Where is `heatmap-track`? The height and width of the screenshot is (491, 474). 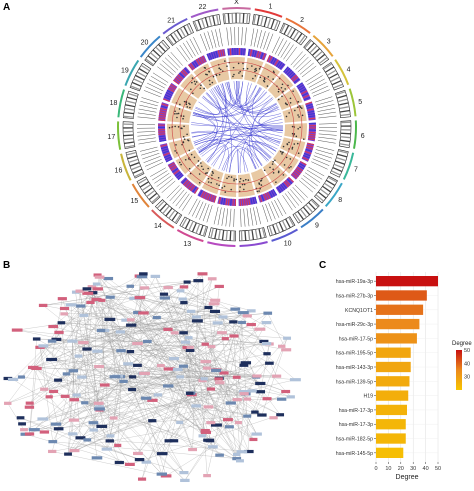
heatmap-track is located at coordinates (248, 201).